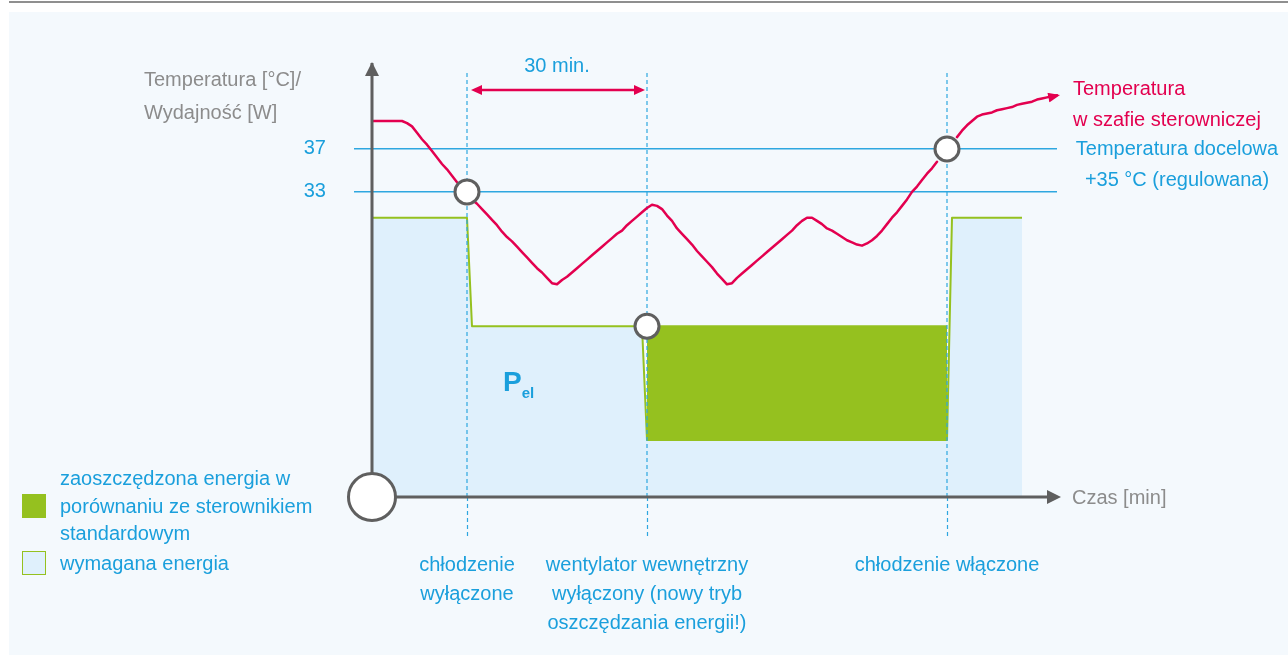 The width and height of the screenshot is (1288, 655). I want to click on y-axis-title: Temperatura [°C]/ Wydajność [W], so click(222, 95).